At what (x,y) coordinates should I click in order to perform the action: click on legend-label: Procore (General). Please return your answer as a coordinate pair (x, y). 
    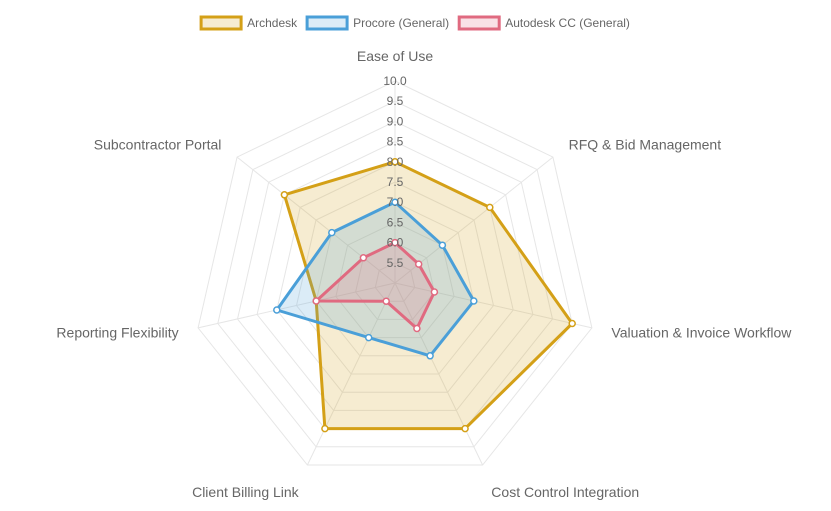
    Looking at the image, I should click on (401, 23).